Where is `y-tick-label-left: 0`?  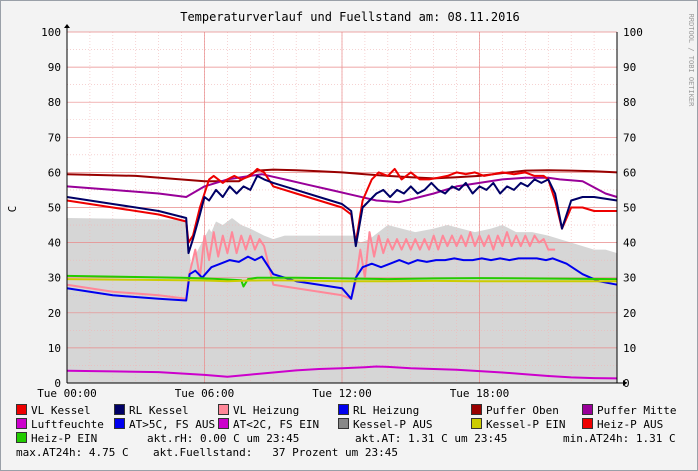
y-tick-label-left: 0 is located at coordinates (57, 383).